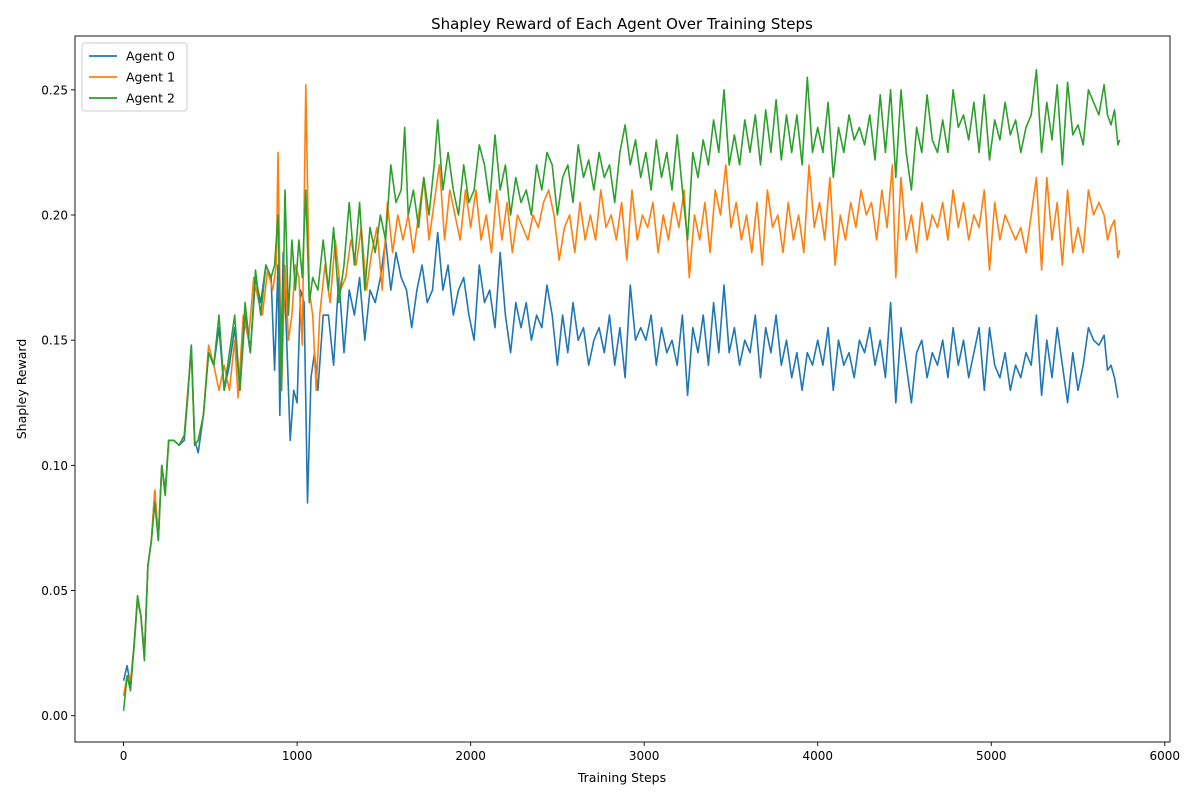 The height and width of the screenshot is (800, 1200). What do you see at coordinates (817, 756) in the screenshot?
I see `x-tick-label: 4000` at bounding box center [817, 756].